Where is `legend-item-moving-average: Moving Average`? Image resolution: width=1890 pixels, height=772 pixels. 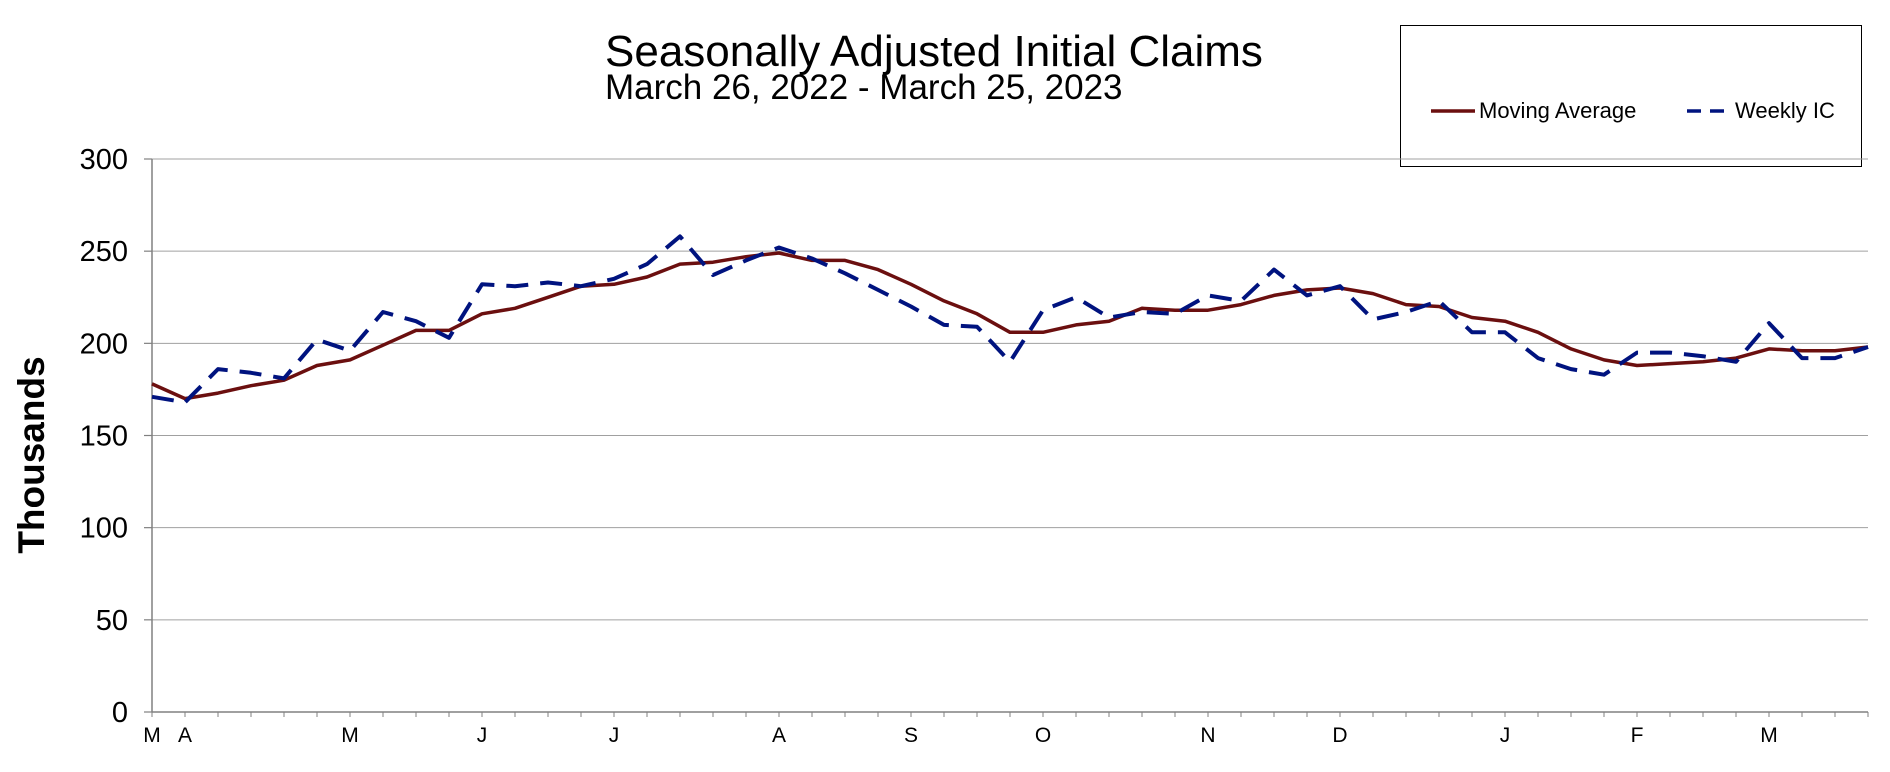
legend-item-moving-average: Moving Average is located at coordinates (1533, 111).